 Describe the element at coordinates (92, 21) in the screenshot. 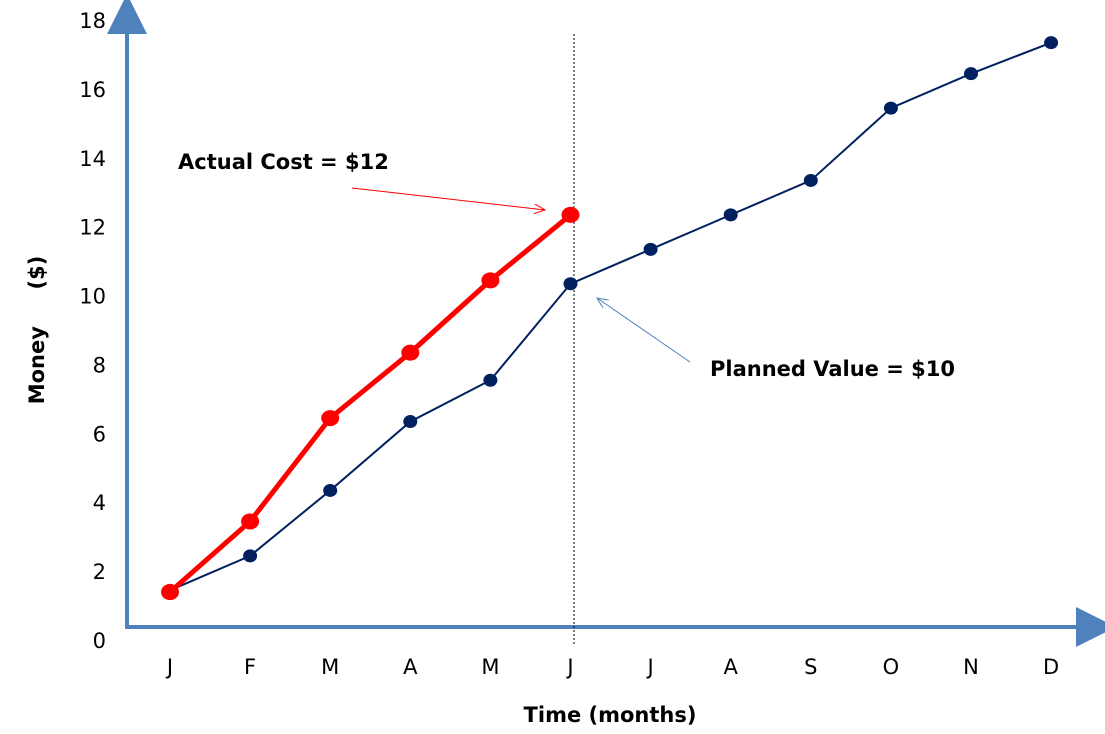

I see `y-tick-label: 18` at that location.